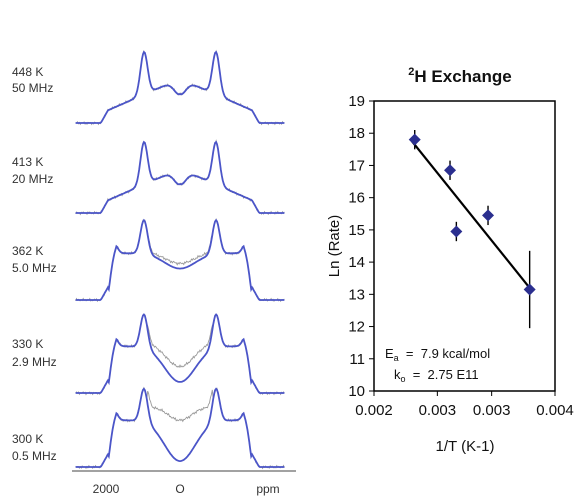 This screenshot has width=574, height=500. What do you see at coordinates (403, 379) in the screenshot?
I see `k0-subscript: o` at bounding box center [403, 379].